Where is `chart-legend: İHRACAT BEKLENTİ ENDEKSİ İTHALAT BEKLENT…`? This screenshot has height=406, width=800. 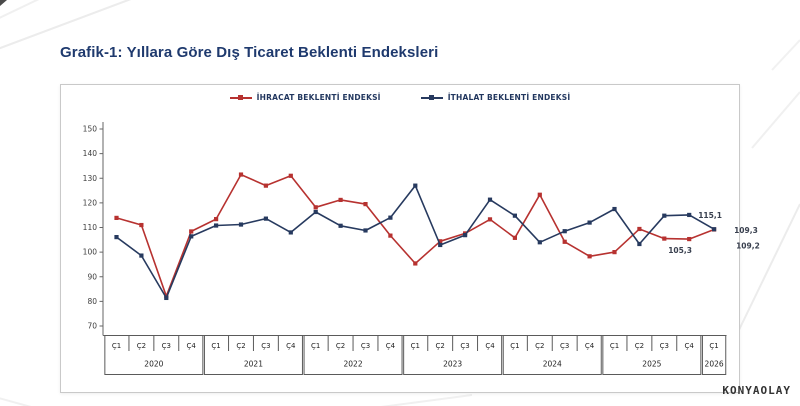 chart-legend: İHRACAT BEKLENTİ ENDEKSİ İTHALAT BEKLENT… is located at coordinates (400, 97).